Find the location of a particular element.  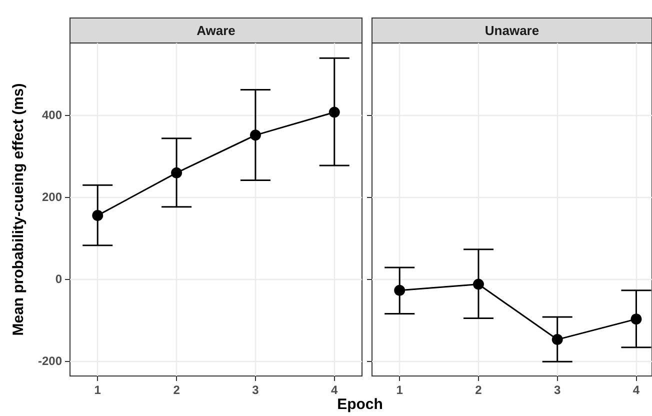

chart-title: Aware is located at coordinates (216, 30).